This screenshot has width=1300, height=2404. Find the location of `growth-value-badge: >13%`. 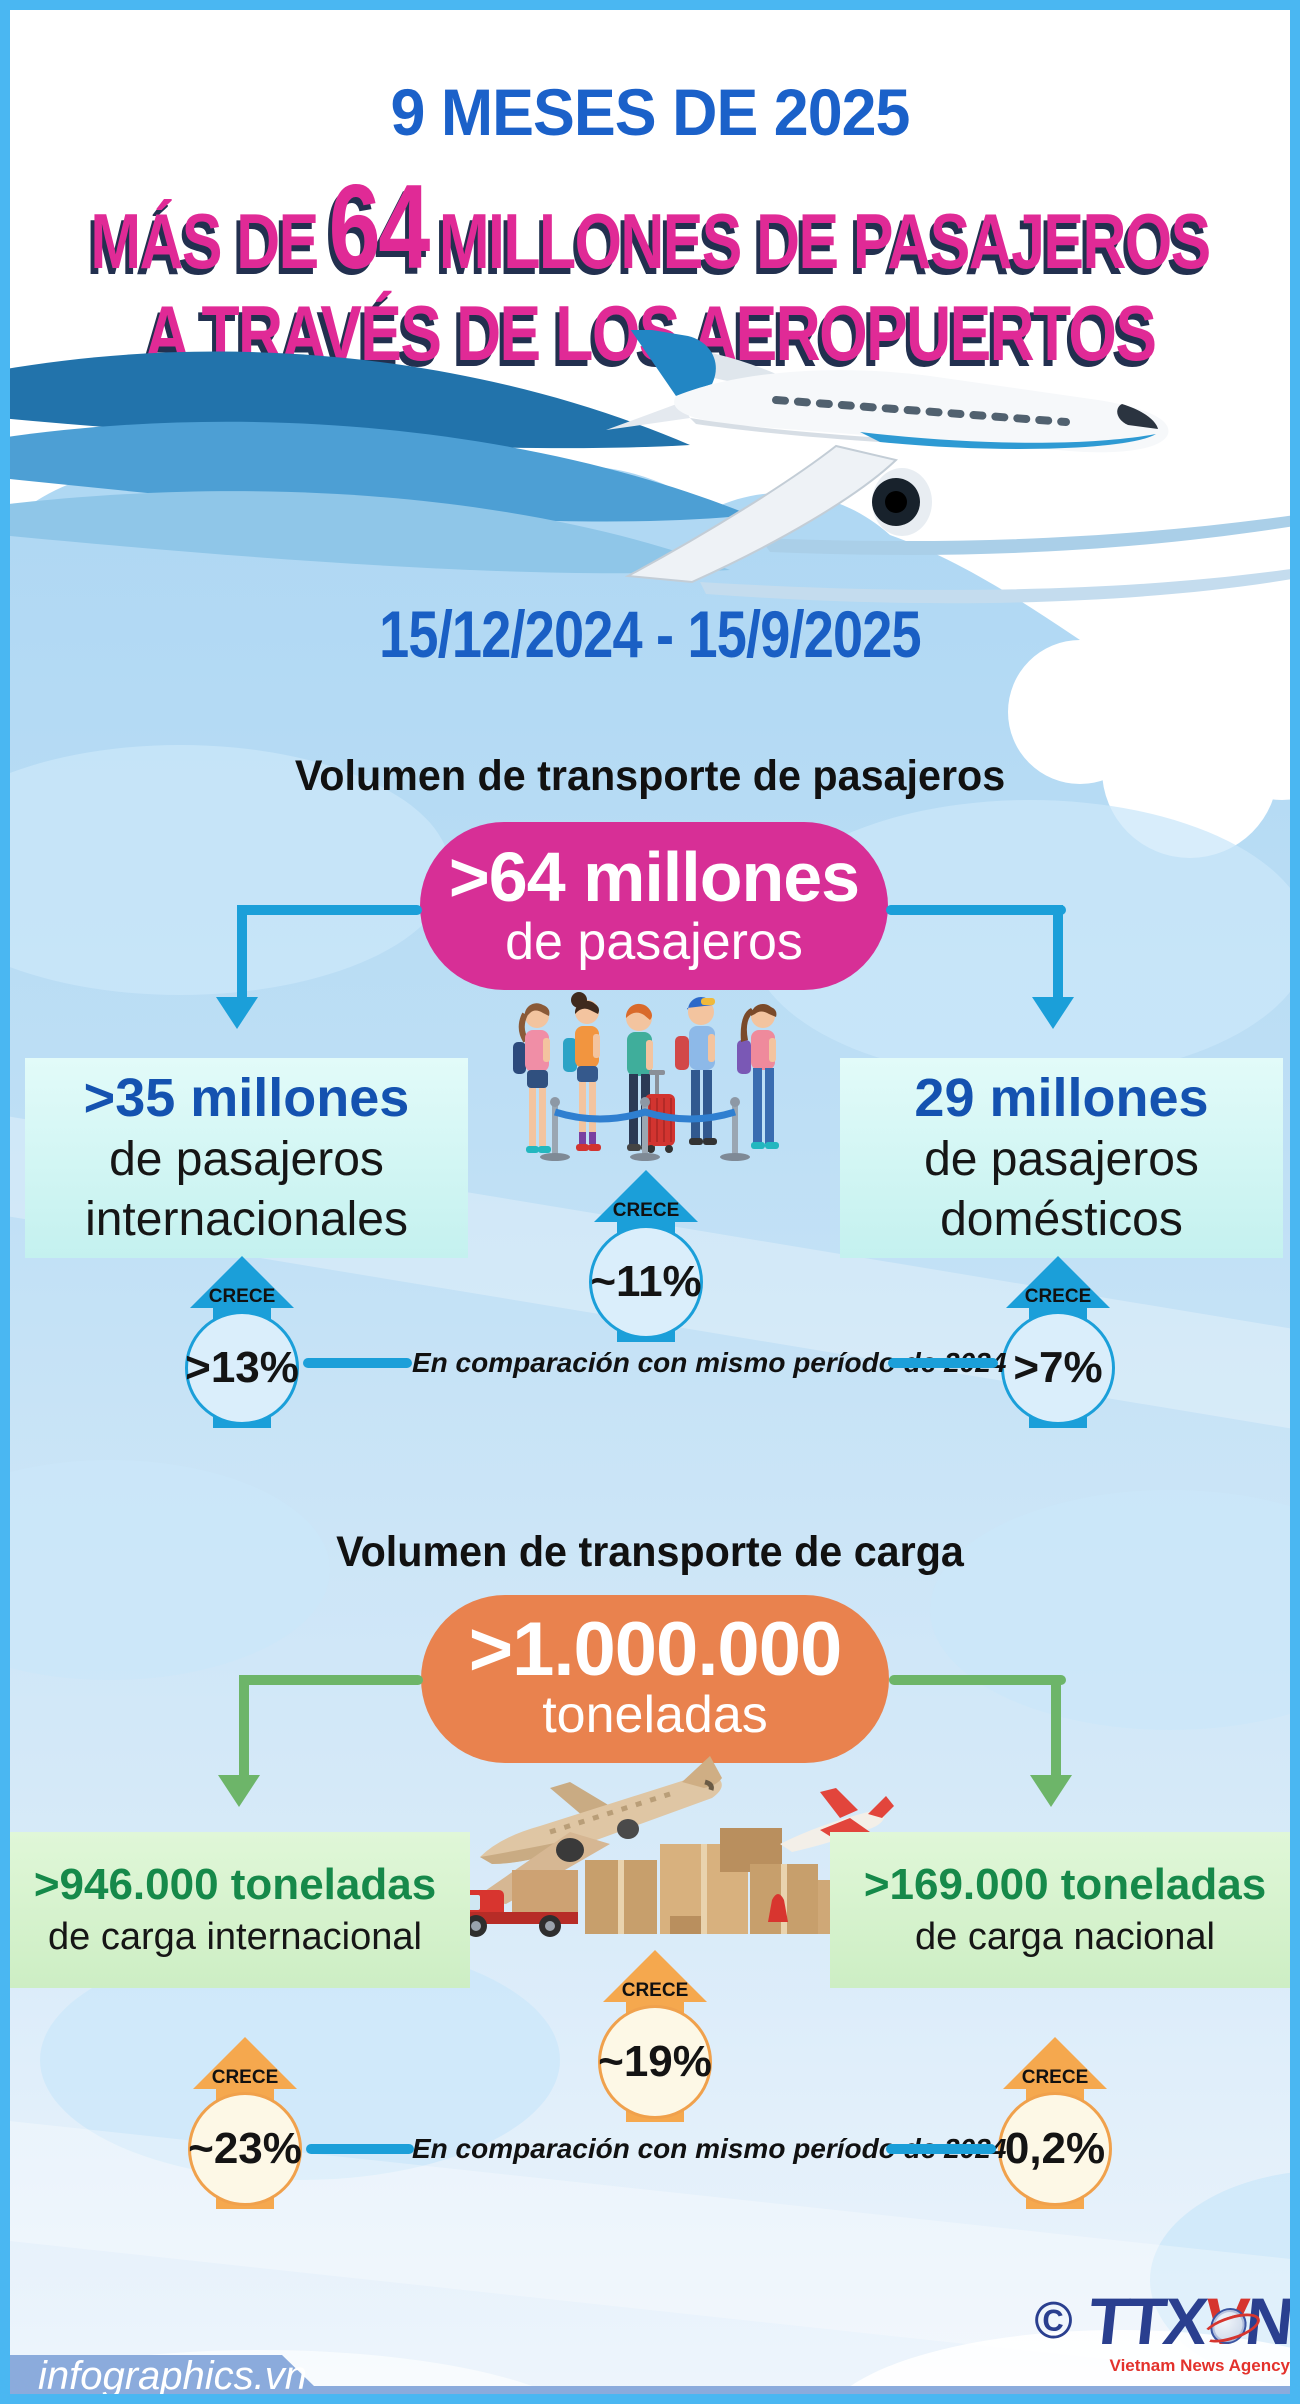

growth-value-badge: >13% is located at coordinates (242, 1368).